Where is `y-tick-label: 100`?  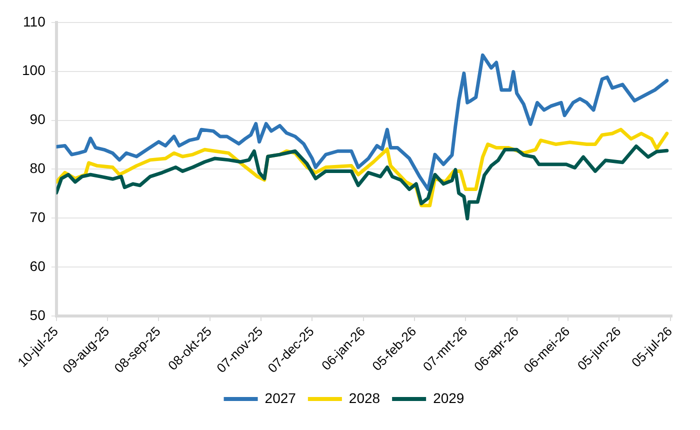
y-tick-label: 100 is located at coordinates (34, 70).